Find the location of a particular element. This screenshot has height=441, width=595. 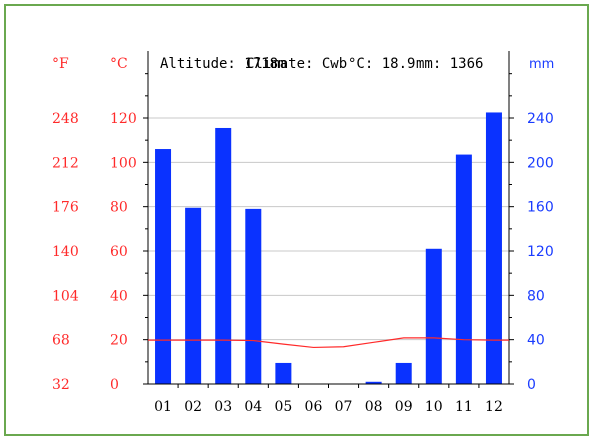

month-tick-label: 05 is located at coordinates (283, 407).